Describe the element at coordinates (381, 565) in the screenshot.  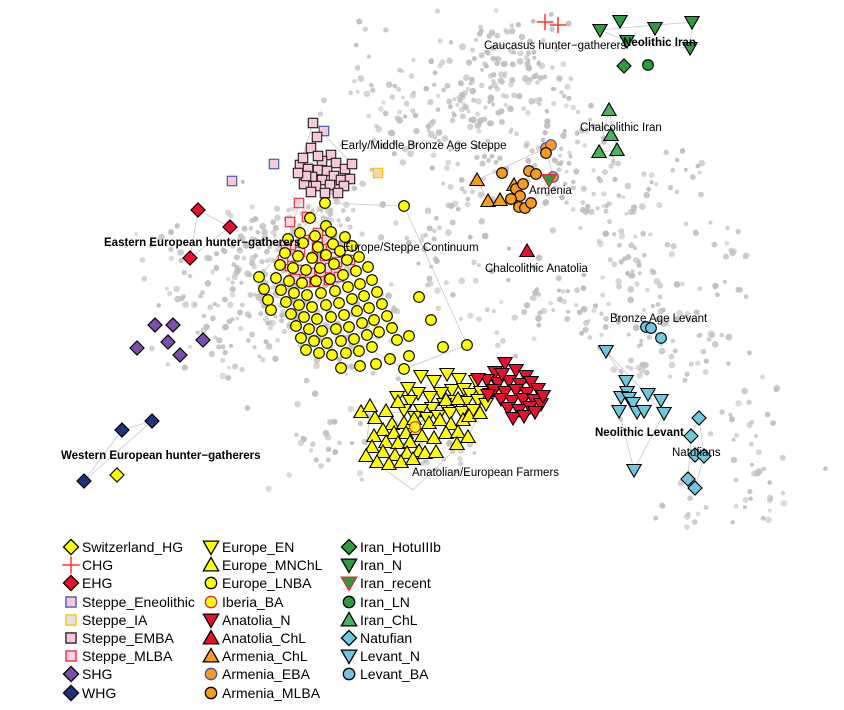
I see `legend-item-label: Iran_N` at that location.